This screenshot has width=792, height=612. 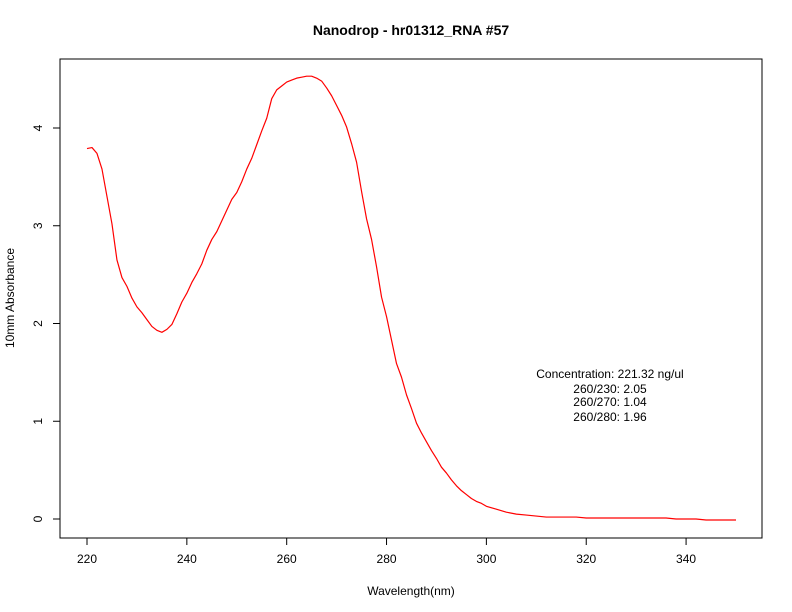 What do you see at coordinates (38, 225) in the screenshot?
I see `y-tick-label: 3` at bounding box center [38, 225].